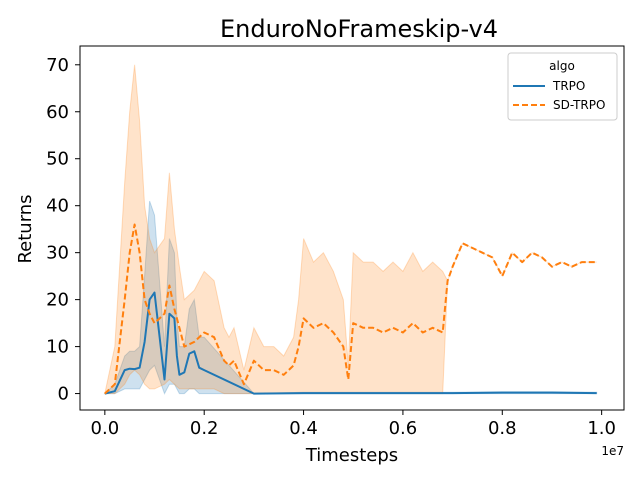  What do you see at coordinates (353, 424) in the screenshot?
I see `x-axis-ticks: 0.0 0.2 0.4 0.6 0.8 1.0` at bounding box center [353, 424].